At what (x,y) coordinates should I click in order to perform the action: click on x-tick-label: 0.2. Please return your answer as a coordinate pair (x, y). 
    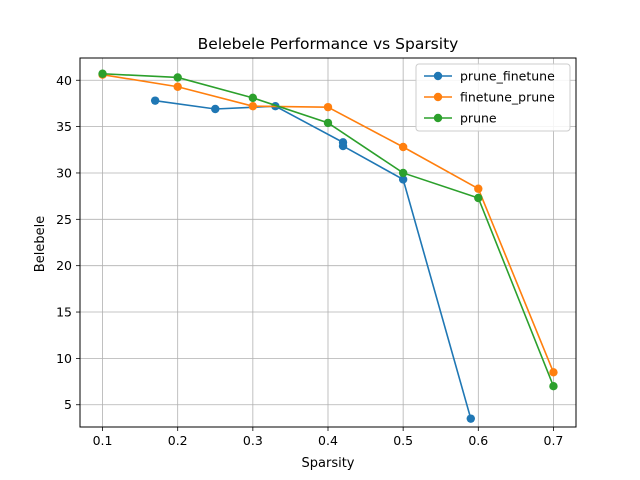
    Looking at the image, I should click on (178, 440).